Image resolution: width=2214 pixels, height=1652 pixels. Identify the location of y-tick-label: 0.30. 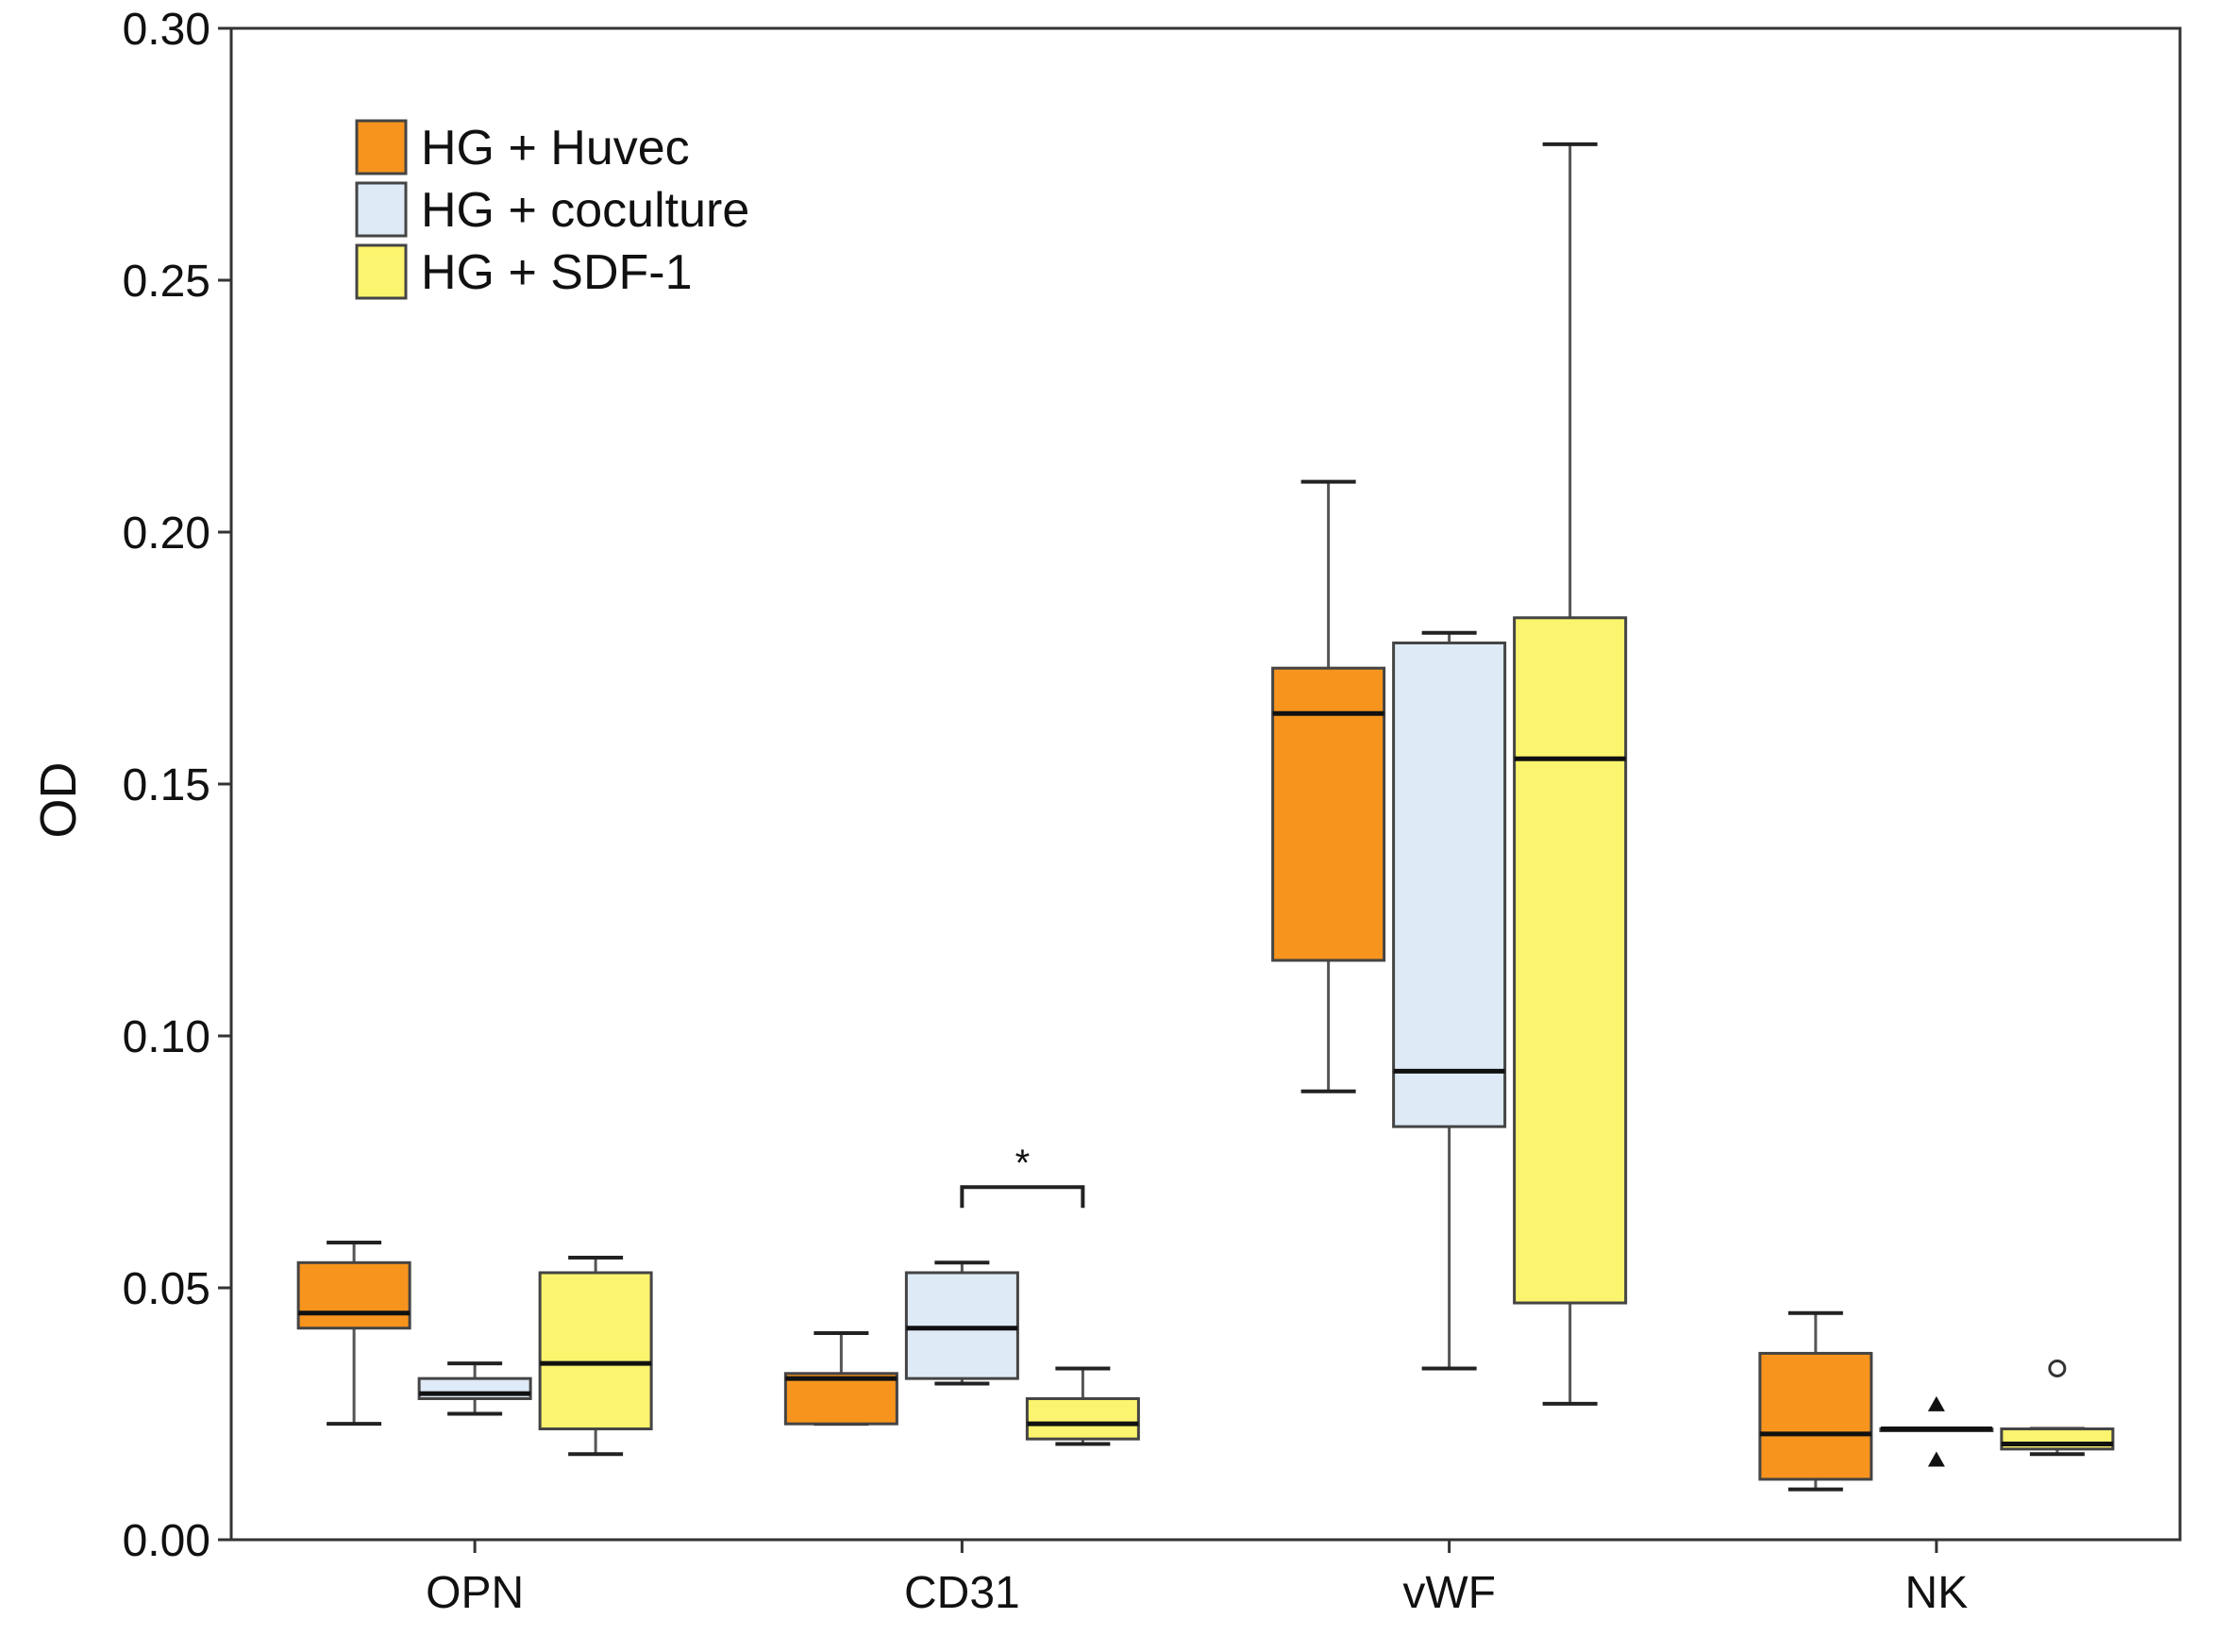
(167, 30).